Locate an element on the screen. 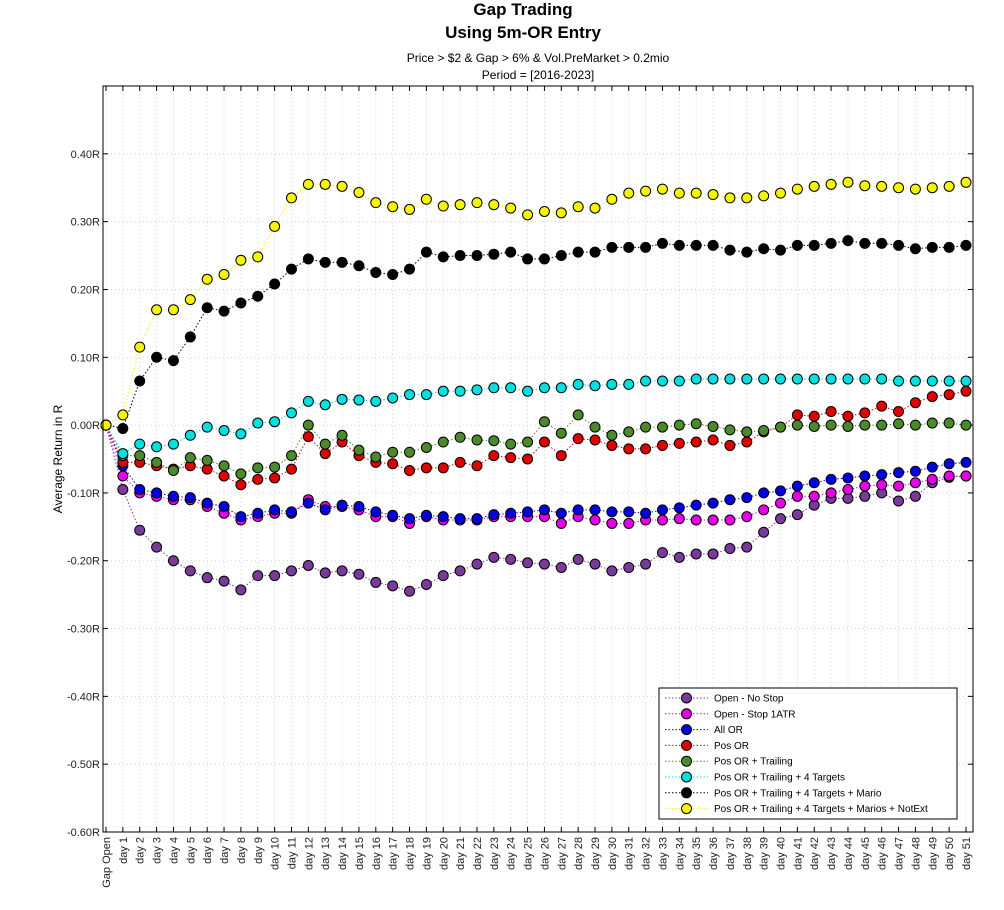 The image size is (1004, 910). x-tick-label: day 11 is located at coordinates (292, 853).